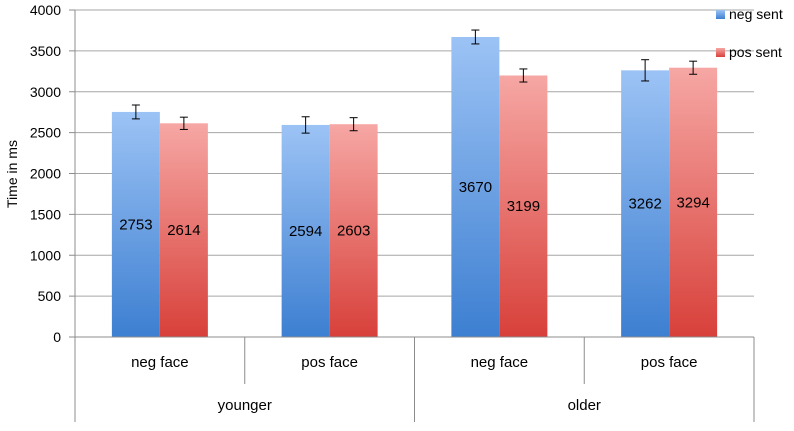 The height and width of the screenshot is (431, 794). What do you see at coordinates (12, 174) in the screenshot?
I see `y-axis-label: Time in ms` at bounding box center [12, 174].